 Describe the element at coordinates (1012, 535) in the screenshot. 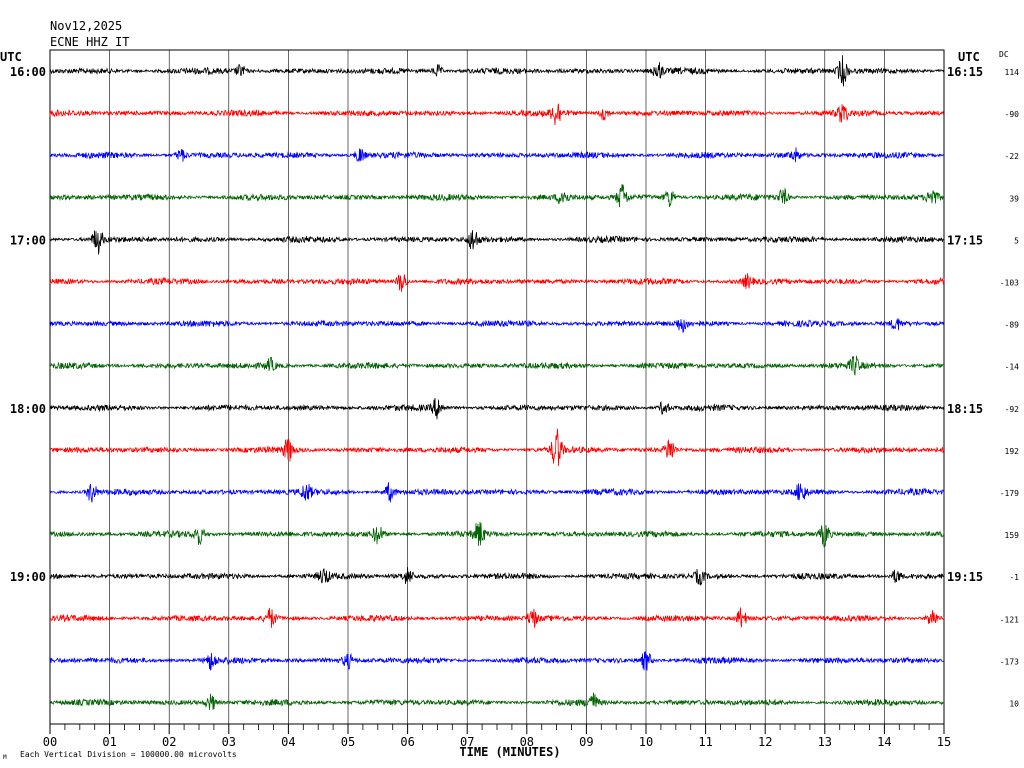

I see `dc-offset: 159` at that location.